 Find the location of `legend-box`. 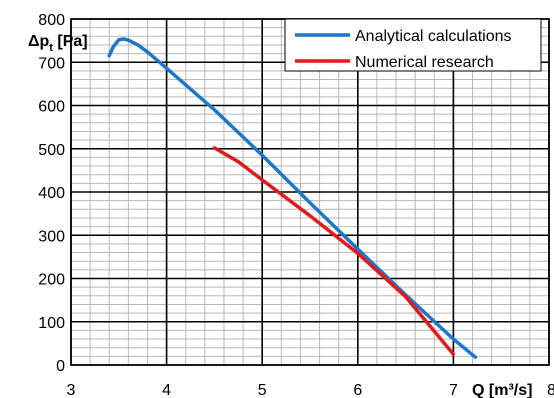

legend-box is located at coordinates (413, 45).